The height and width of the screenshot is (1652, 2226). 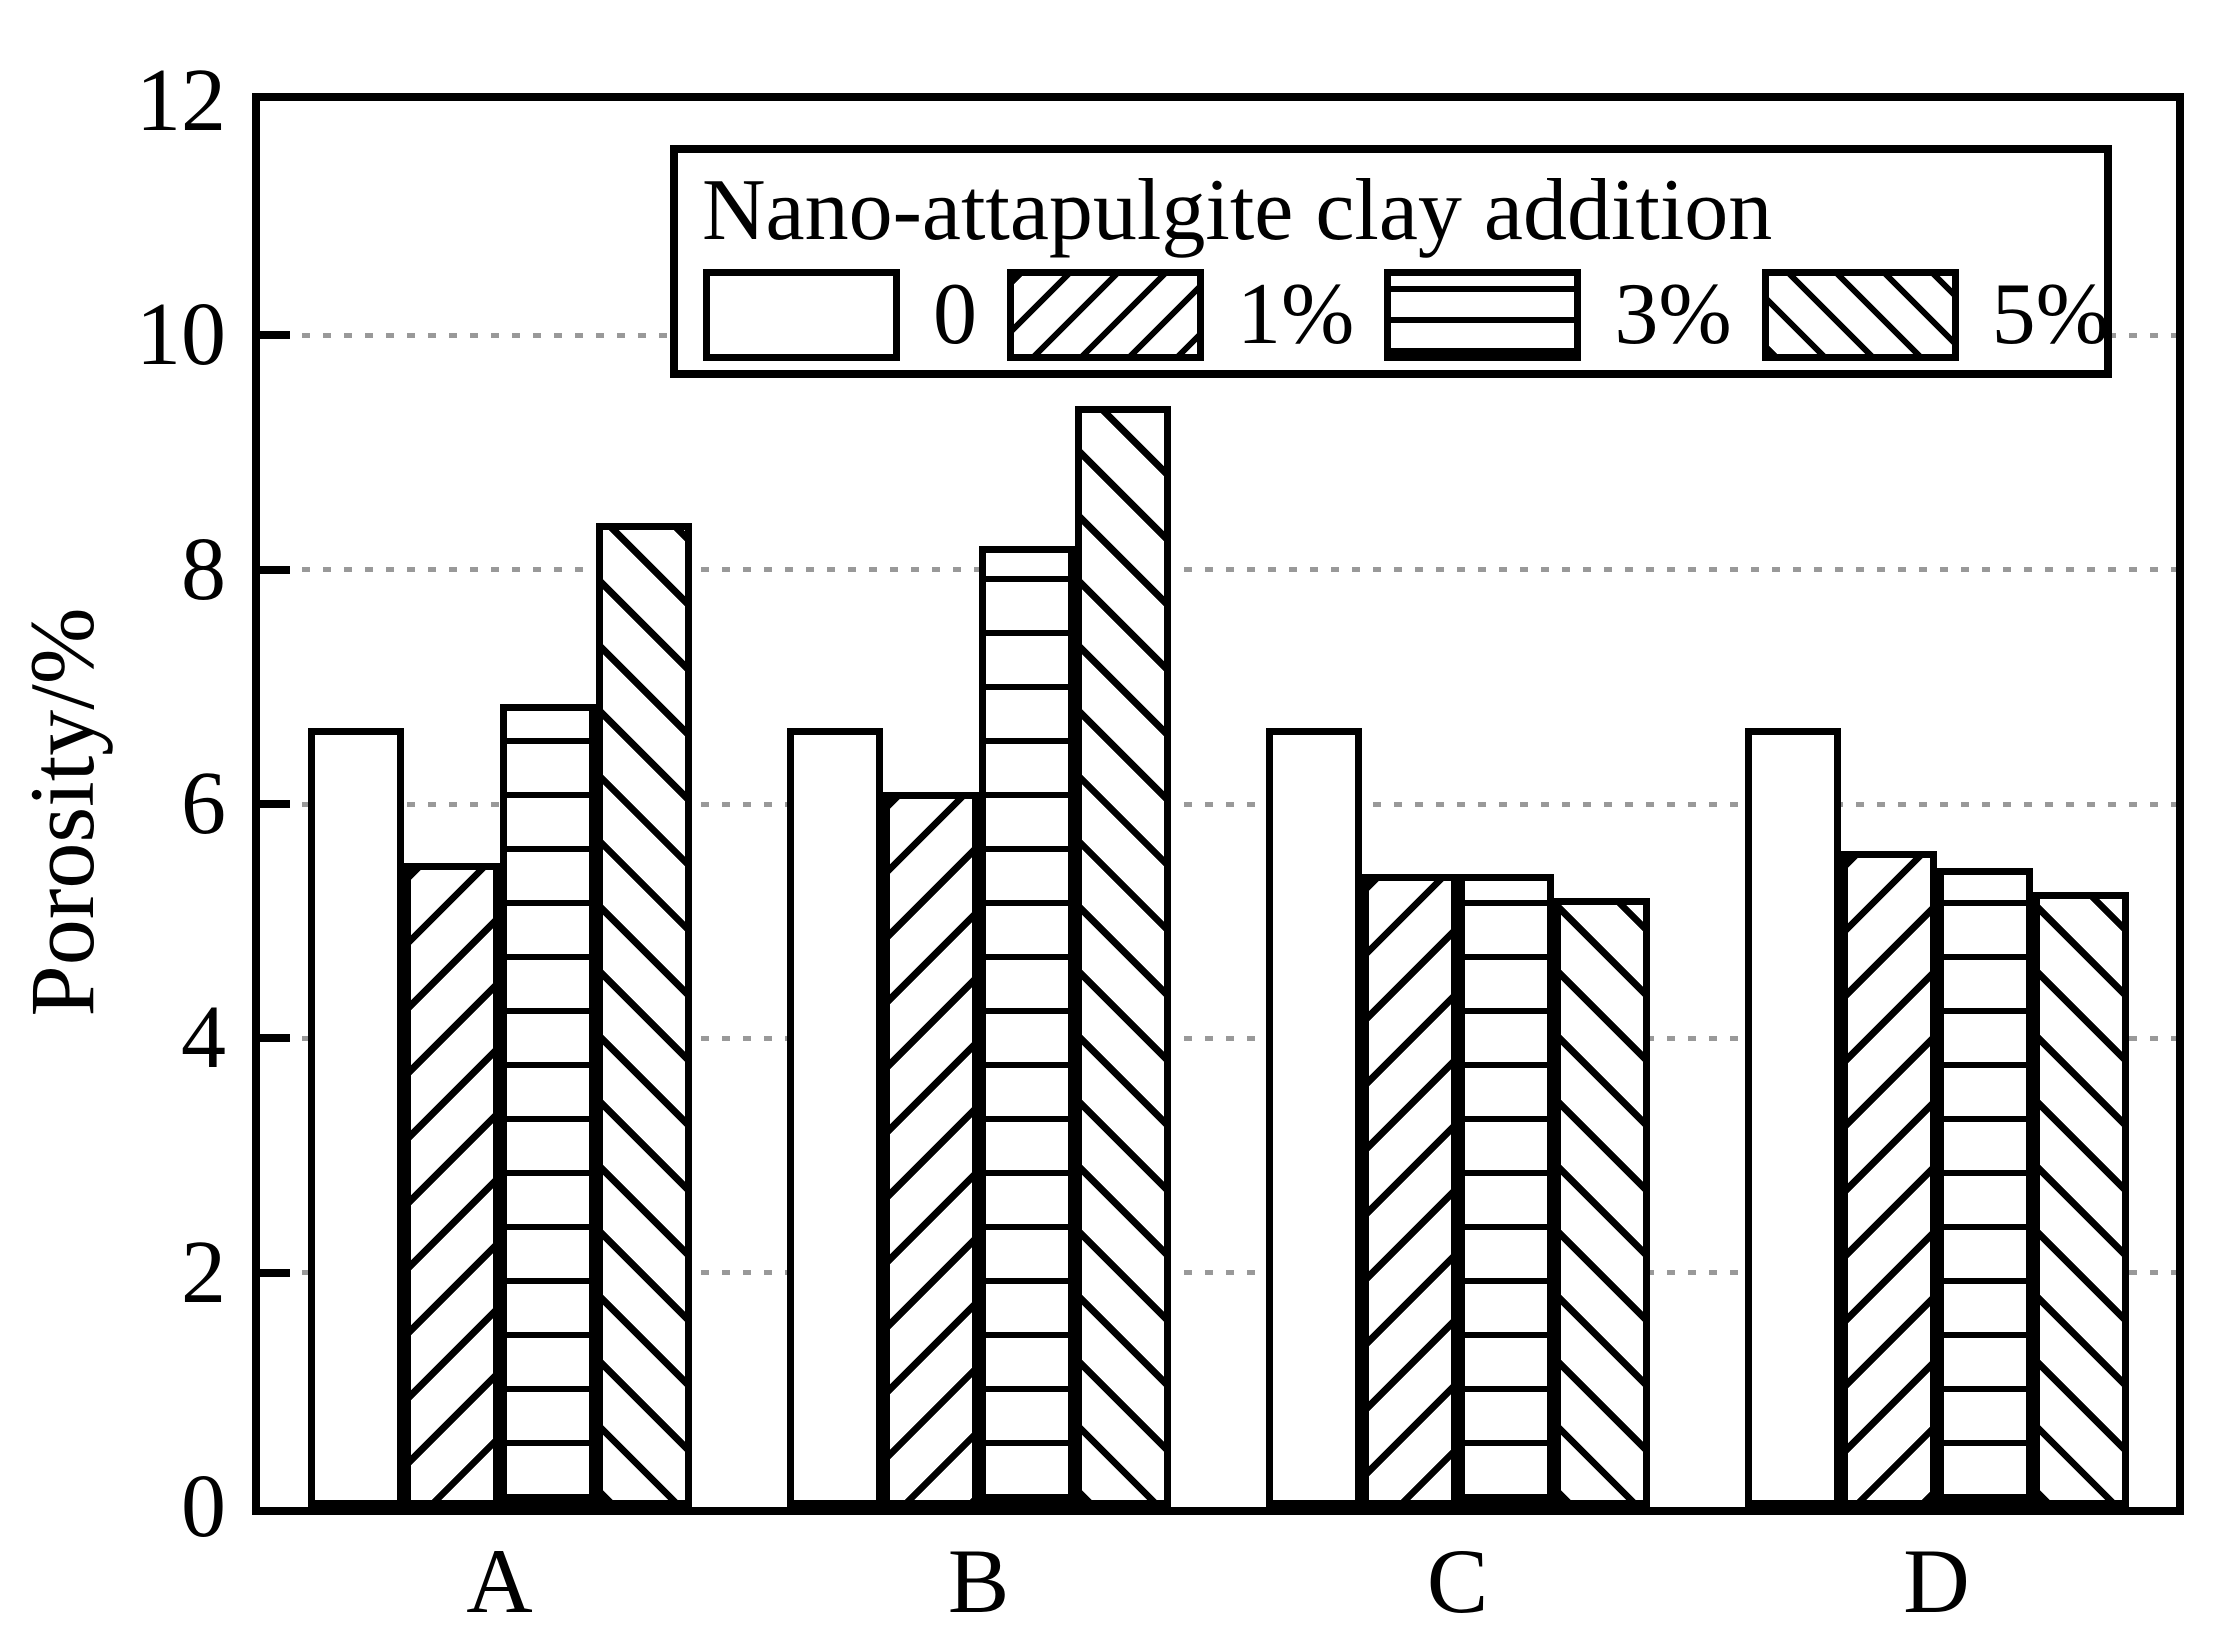 I want to click on bar-A-5%, so click(x=643, y=1014).